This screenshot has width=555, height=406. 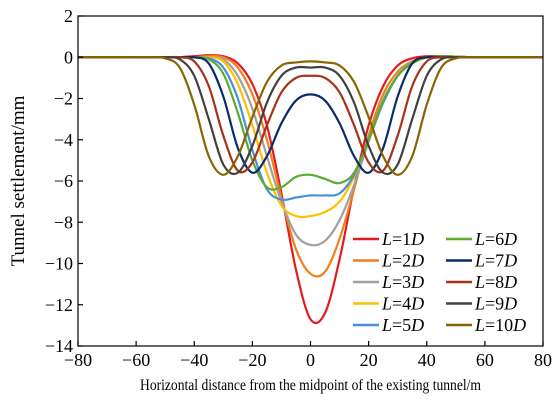 I want to click on y-tick-label: 2, so click(x=68, y=16).